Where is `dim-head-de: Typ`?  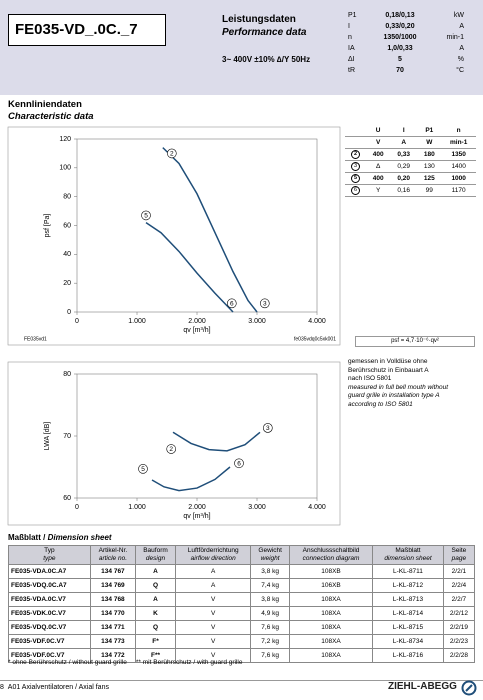
dim-head-de: Typ is located at coordinates (49, 550).